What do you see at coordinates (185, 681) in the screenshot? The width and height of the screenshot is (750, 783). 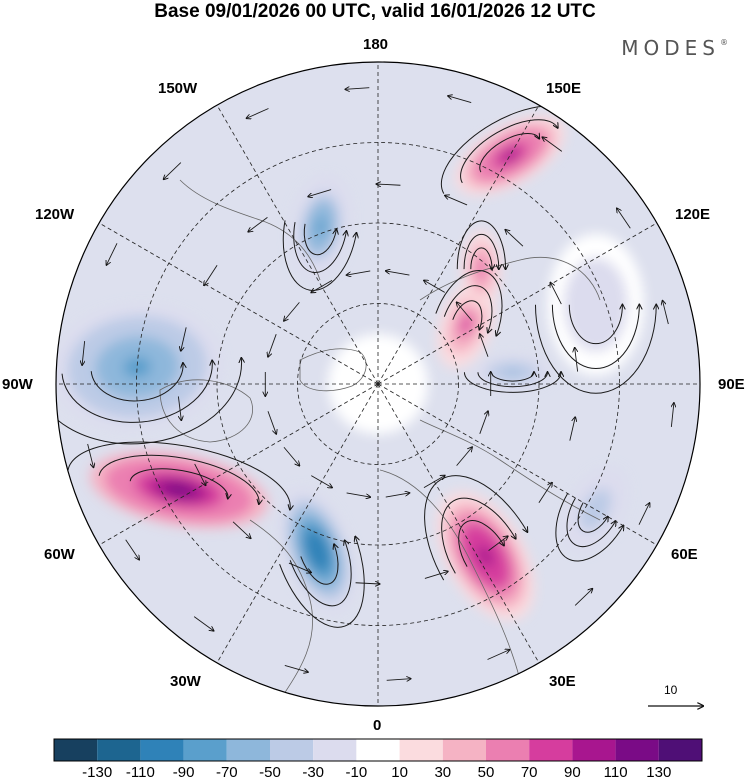 I see `lon-label-30w: 30W` at bounding box center [185, 681].